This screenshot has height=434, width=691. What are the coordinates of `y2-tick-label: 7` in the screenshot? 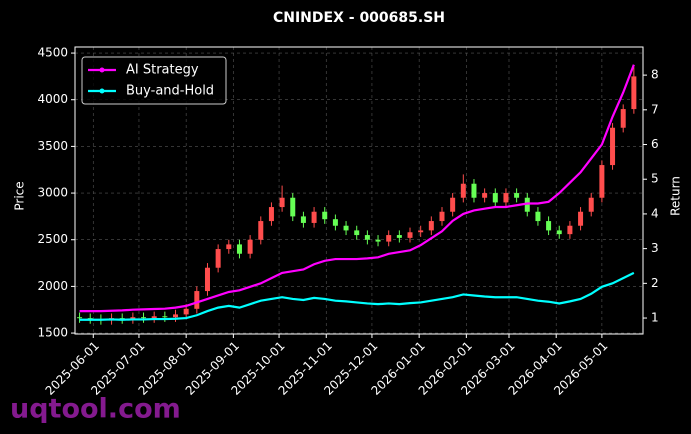 It's located at (655, 109).